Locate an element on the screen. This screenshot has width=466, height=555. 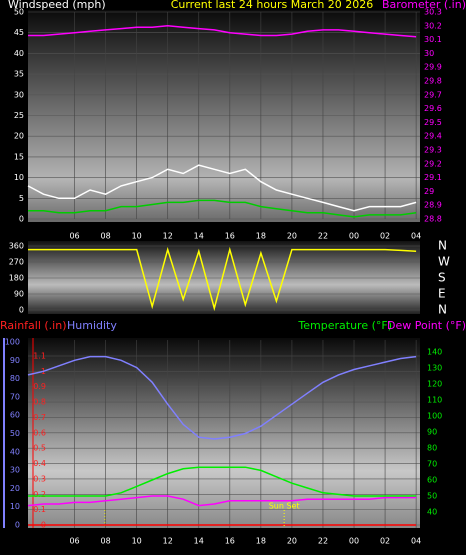
y2ticks-label: 140 is located at coordinates (434, 352).